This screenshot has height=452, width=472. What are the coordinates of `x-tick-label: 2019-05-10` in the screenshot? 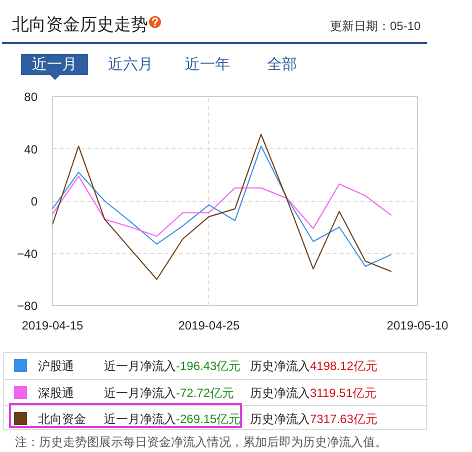 It's located at (417, 325).